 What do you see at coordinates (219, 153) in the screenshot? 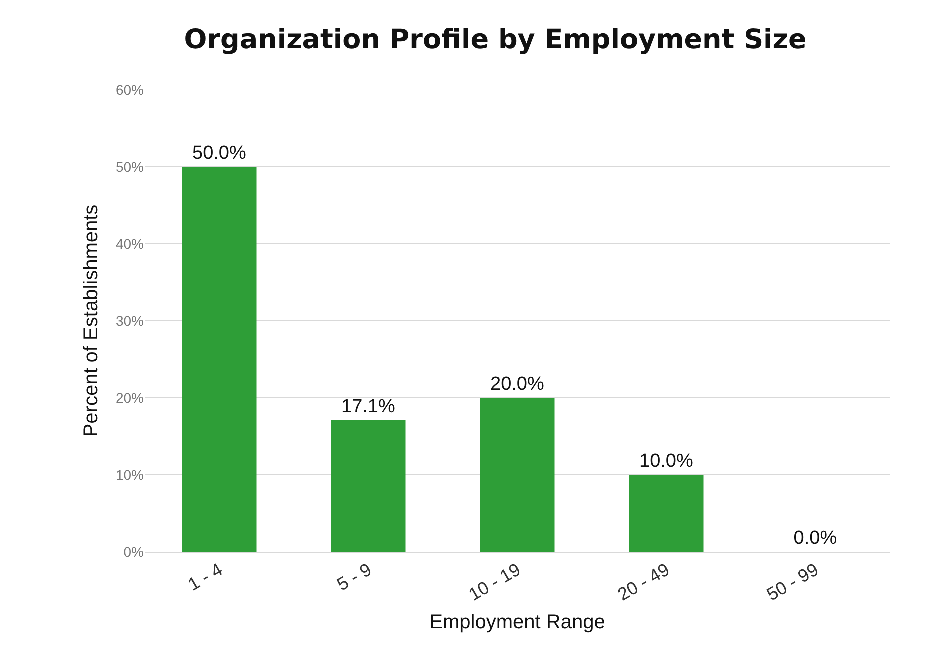
I see `data-label: 50.0%` at bounding box center [219, 153].